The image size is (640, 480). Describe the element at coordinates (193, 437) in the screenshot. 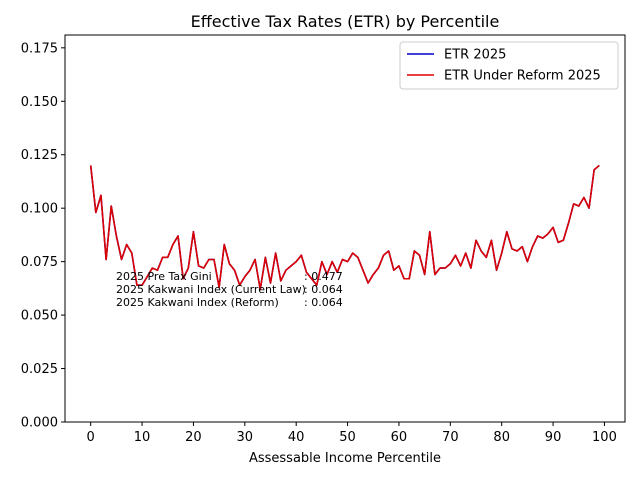

I see `x-tick-label: 20` at that location.